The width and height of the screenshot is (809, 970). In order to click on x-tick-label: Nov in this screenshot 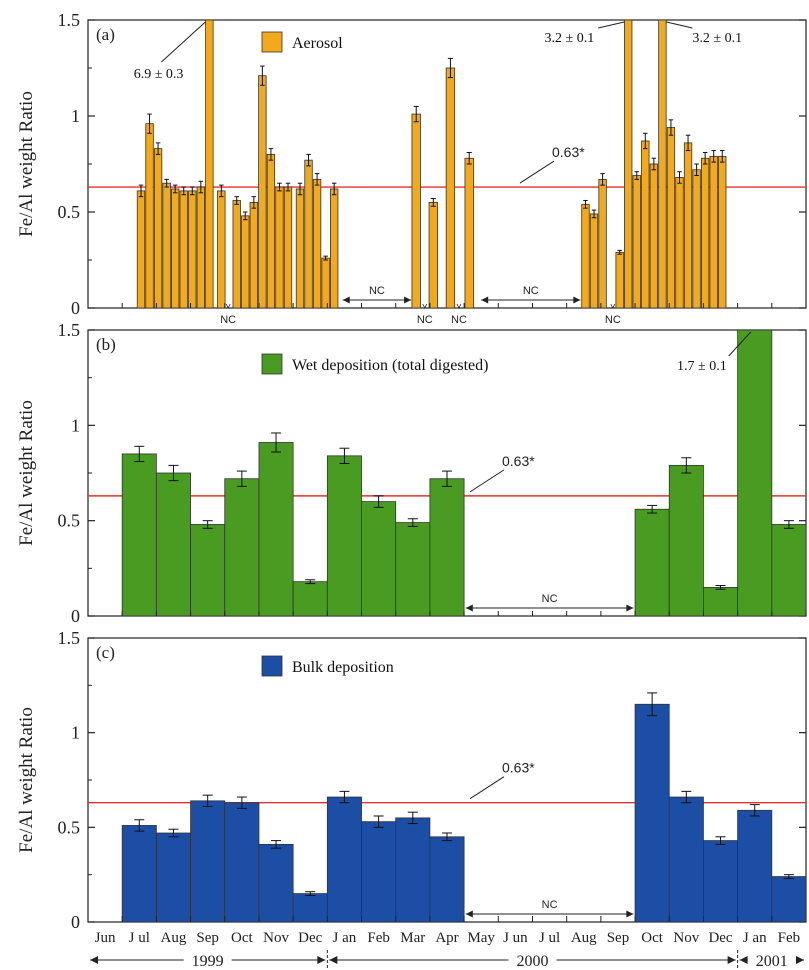, I will do `click(276, 938)`.